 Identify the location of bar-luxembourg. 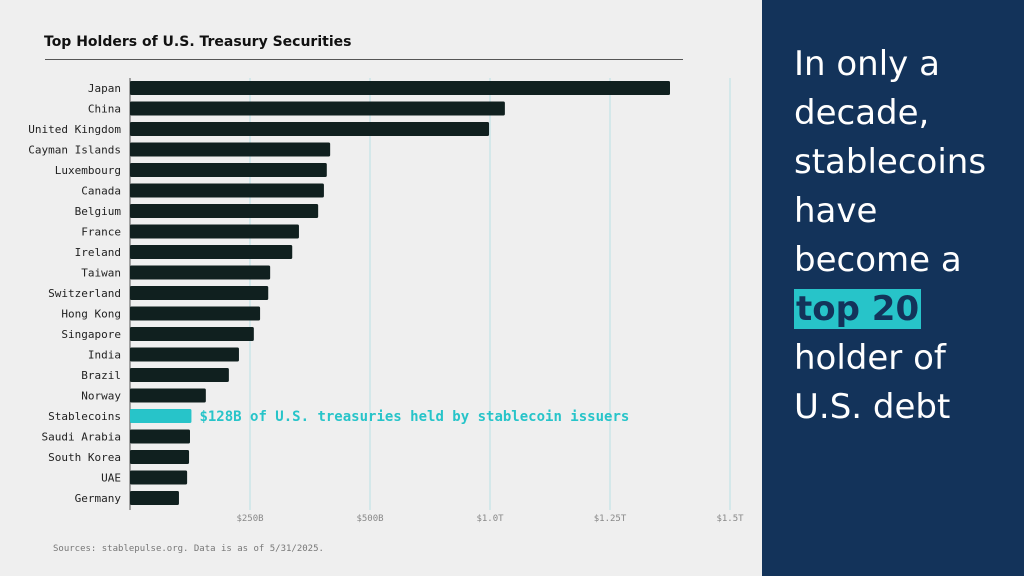
(228, 170).